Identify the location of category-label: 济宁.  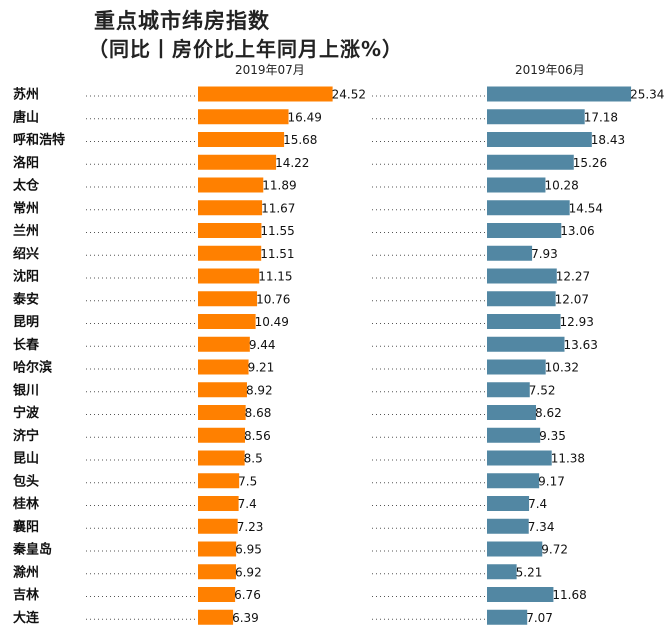
(26, 436).